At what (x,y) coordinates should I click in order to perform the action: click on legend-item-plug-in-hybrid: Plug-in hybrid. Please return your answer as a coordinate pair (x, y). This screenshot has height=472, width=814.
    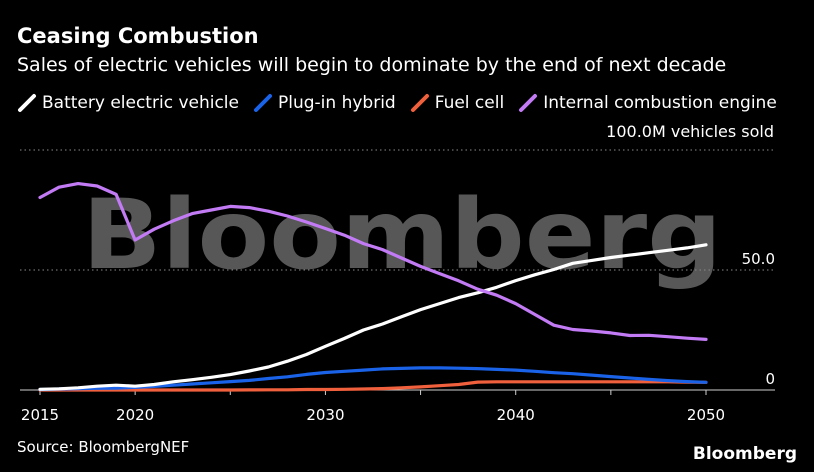
    Looking at the image, I should click on (324, 103).